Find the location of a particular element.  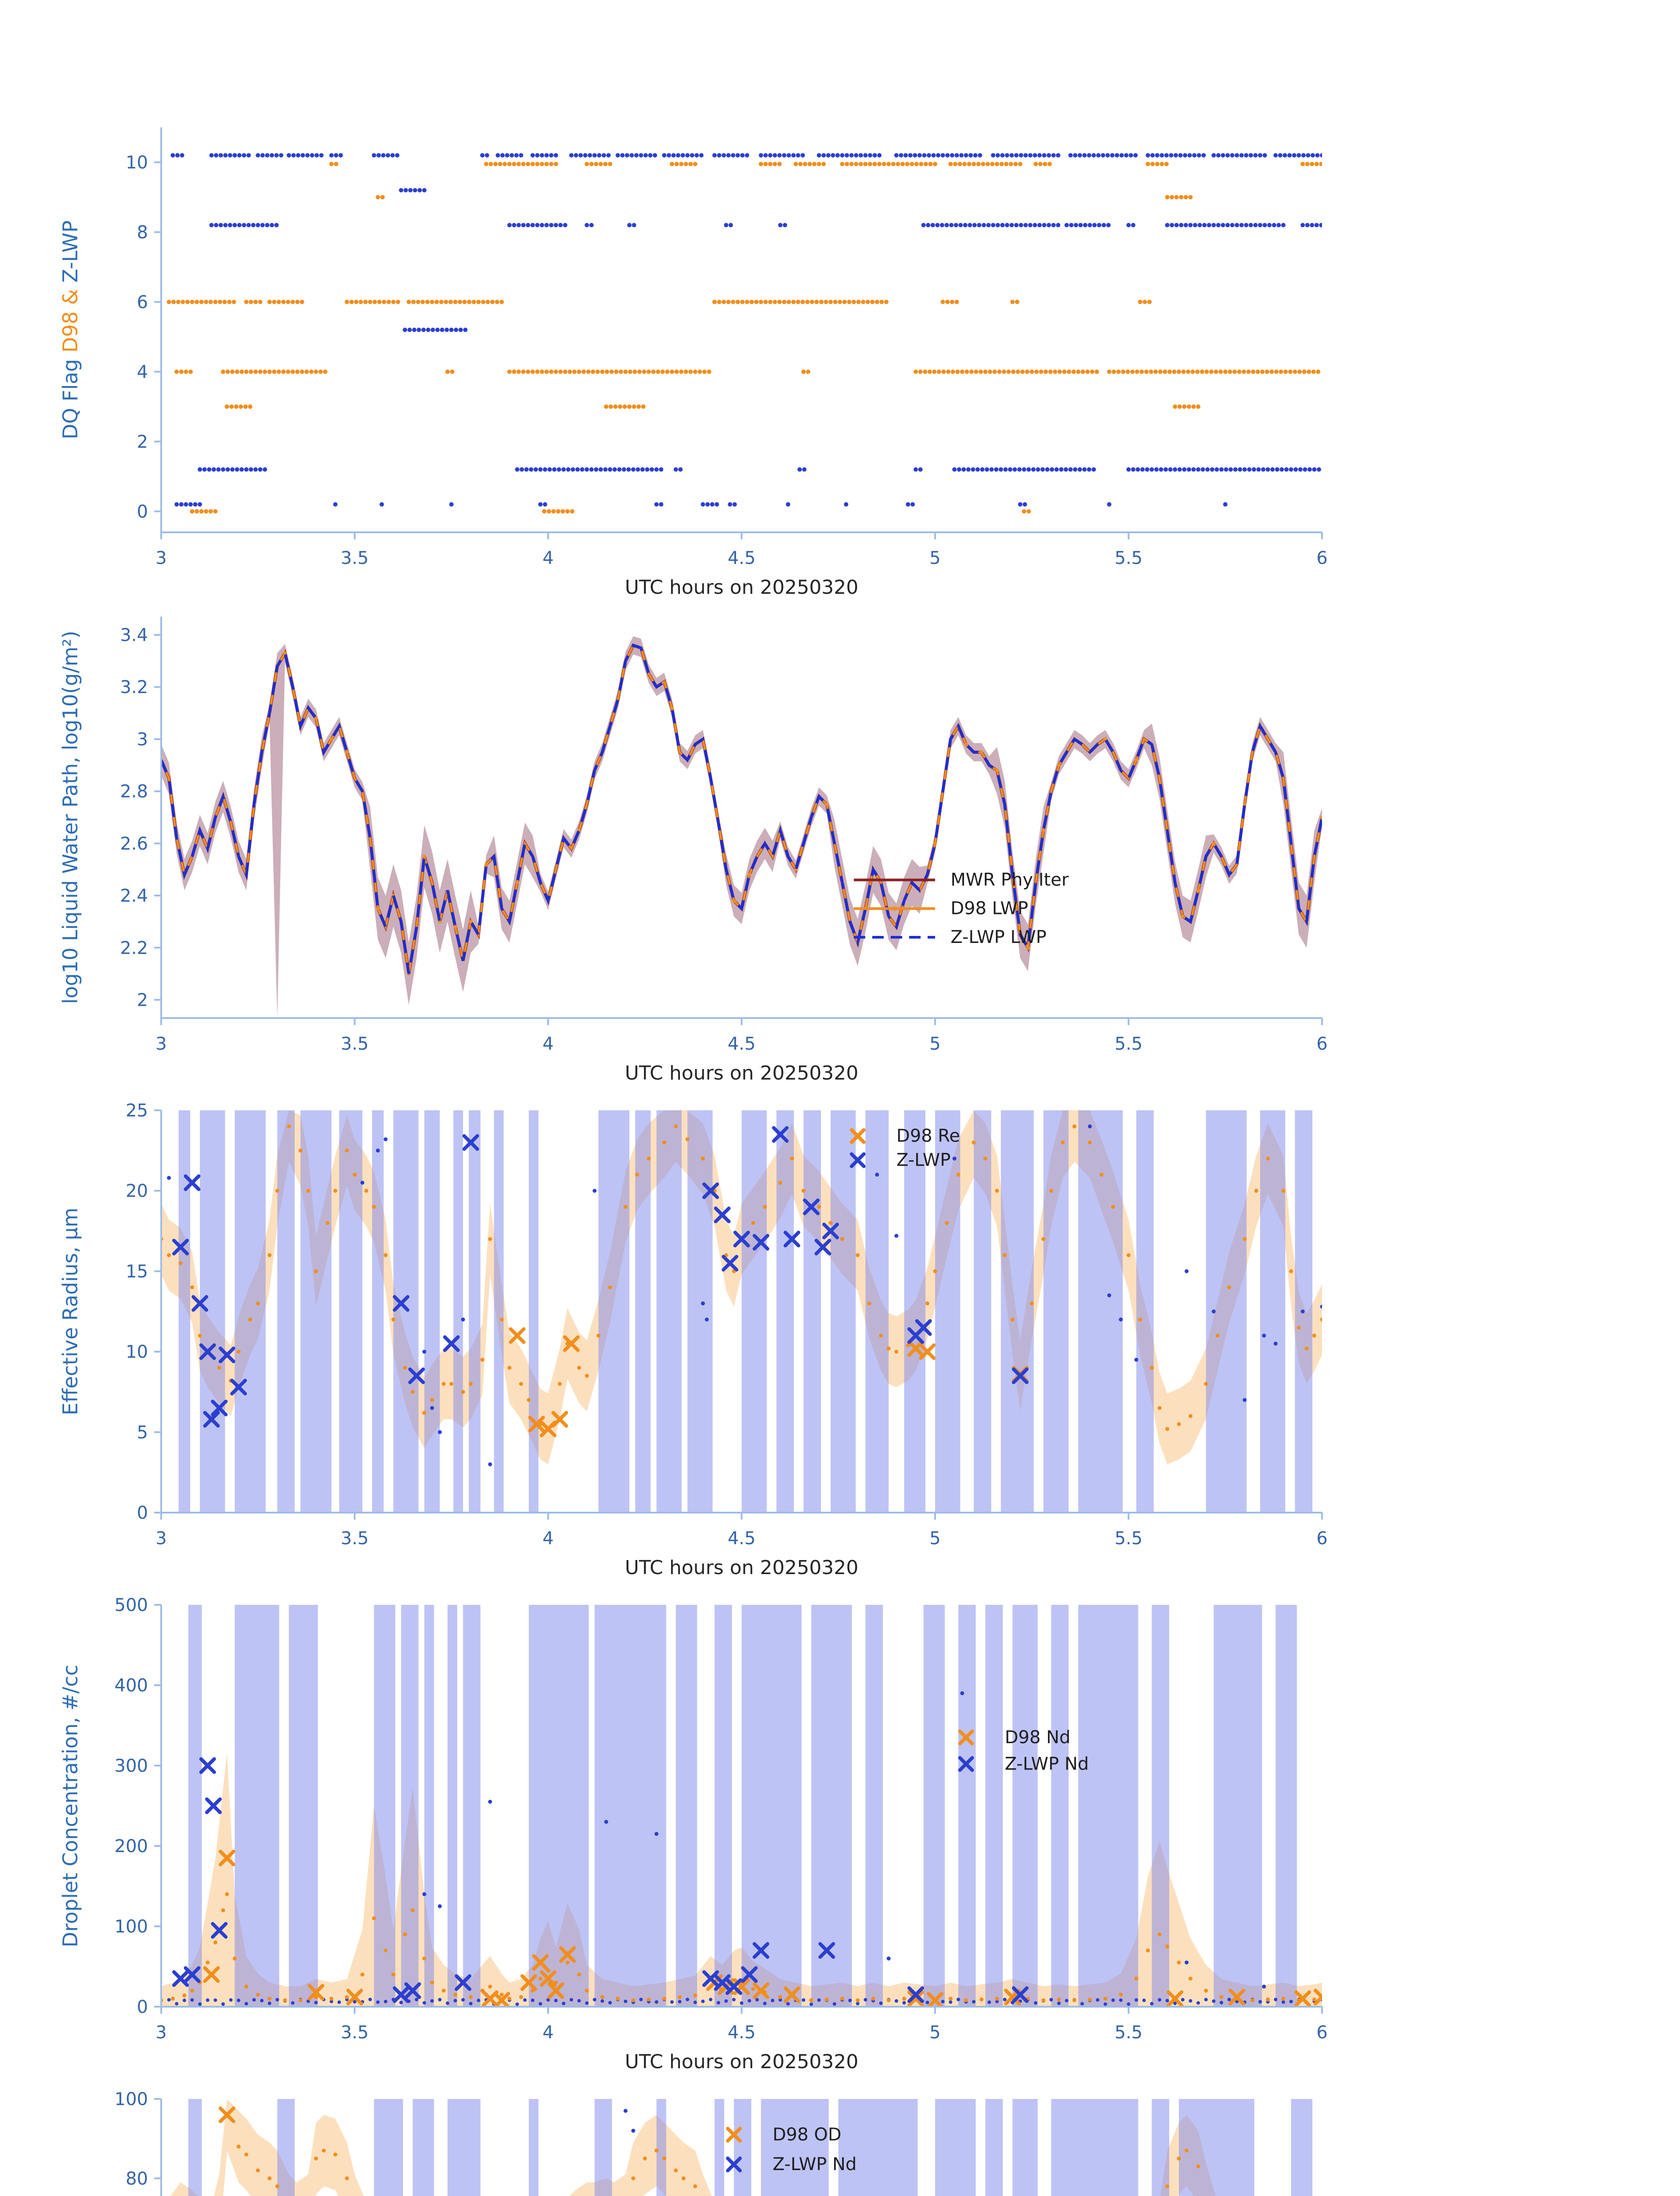

ylabel-dq-flag-part: D98 is located at coordinates (70, 332).